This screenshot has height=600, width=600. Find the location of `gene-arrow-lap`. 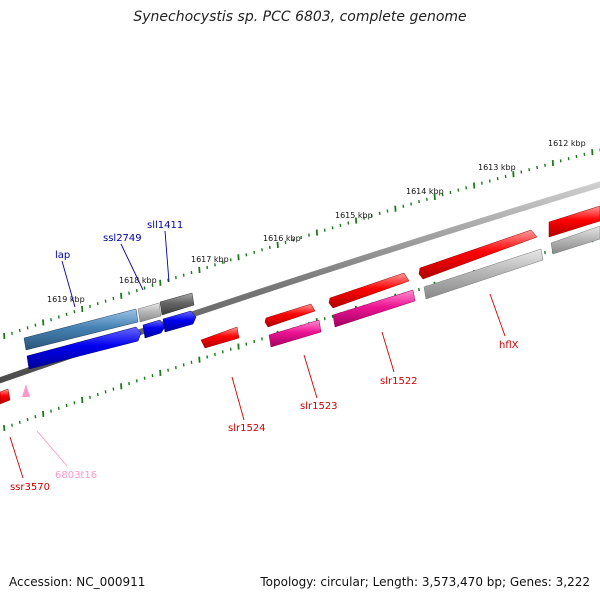

gene-arrow-lap is located at coordinates (84, 348).